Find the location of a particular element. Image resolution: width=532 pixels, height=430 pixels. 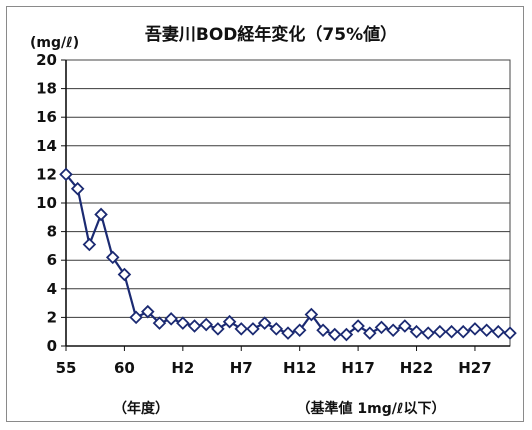

y-tick-label: 16 is located at coordinates (46, 117).